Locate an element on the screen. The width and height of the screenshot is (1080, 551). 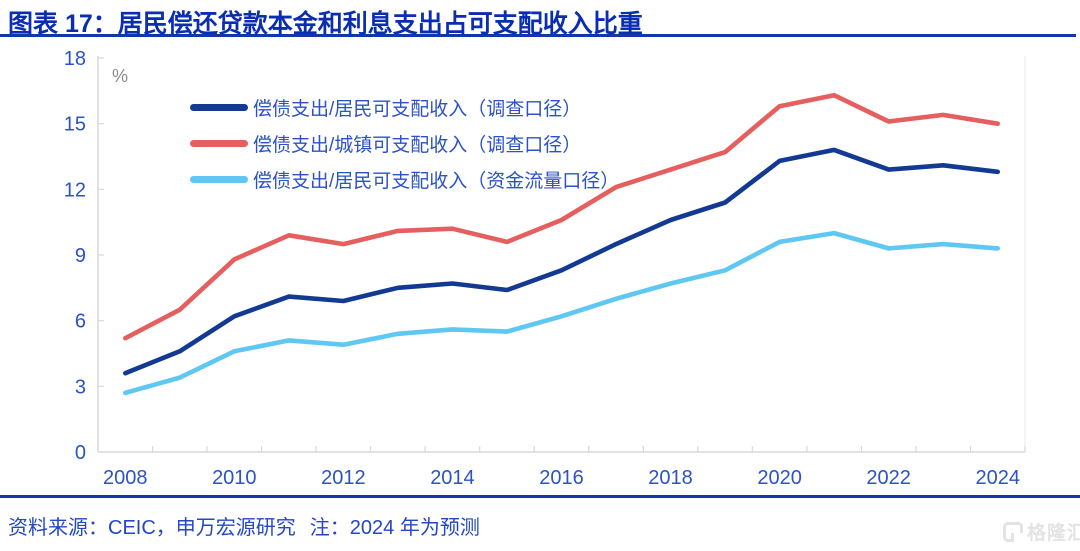
svg-text: 2008 is located at coordinates (125, 478).